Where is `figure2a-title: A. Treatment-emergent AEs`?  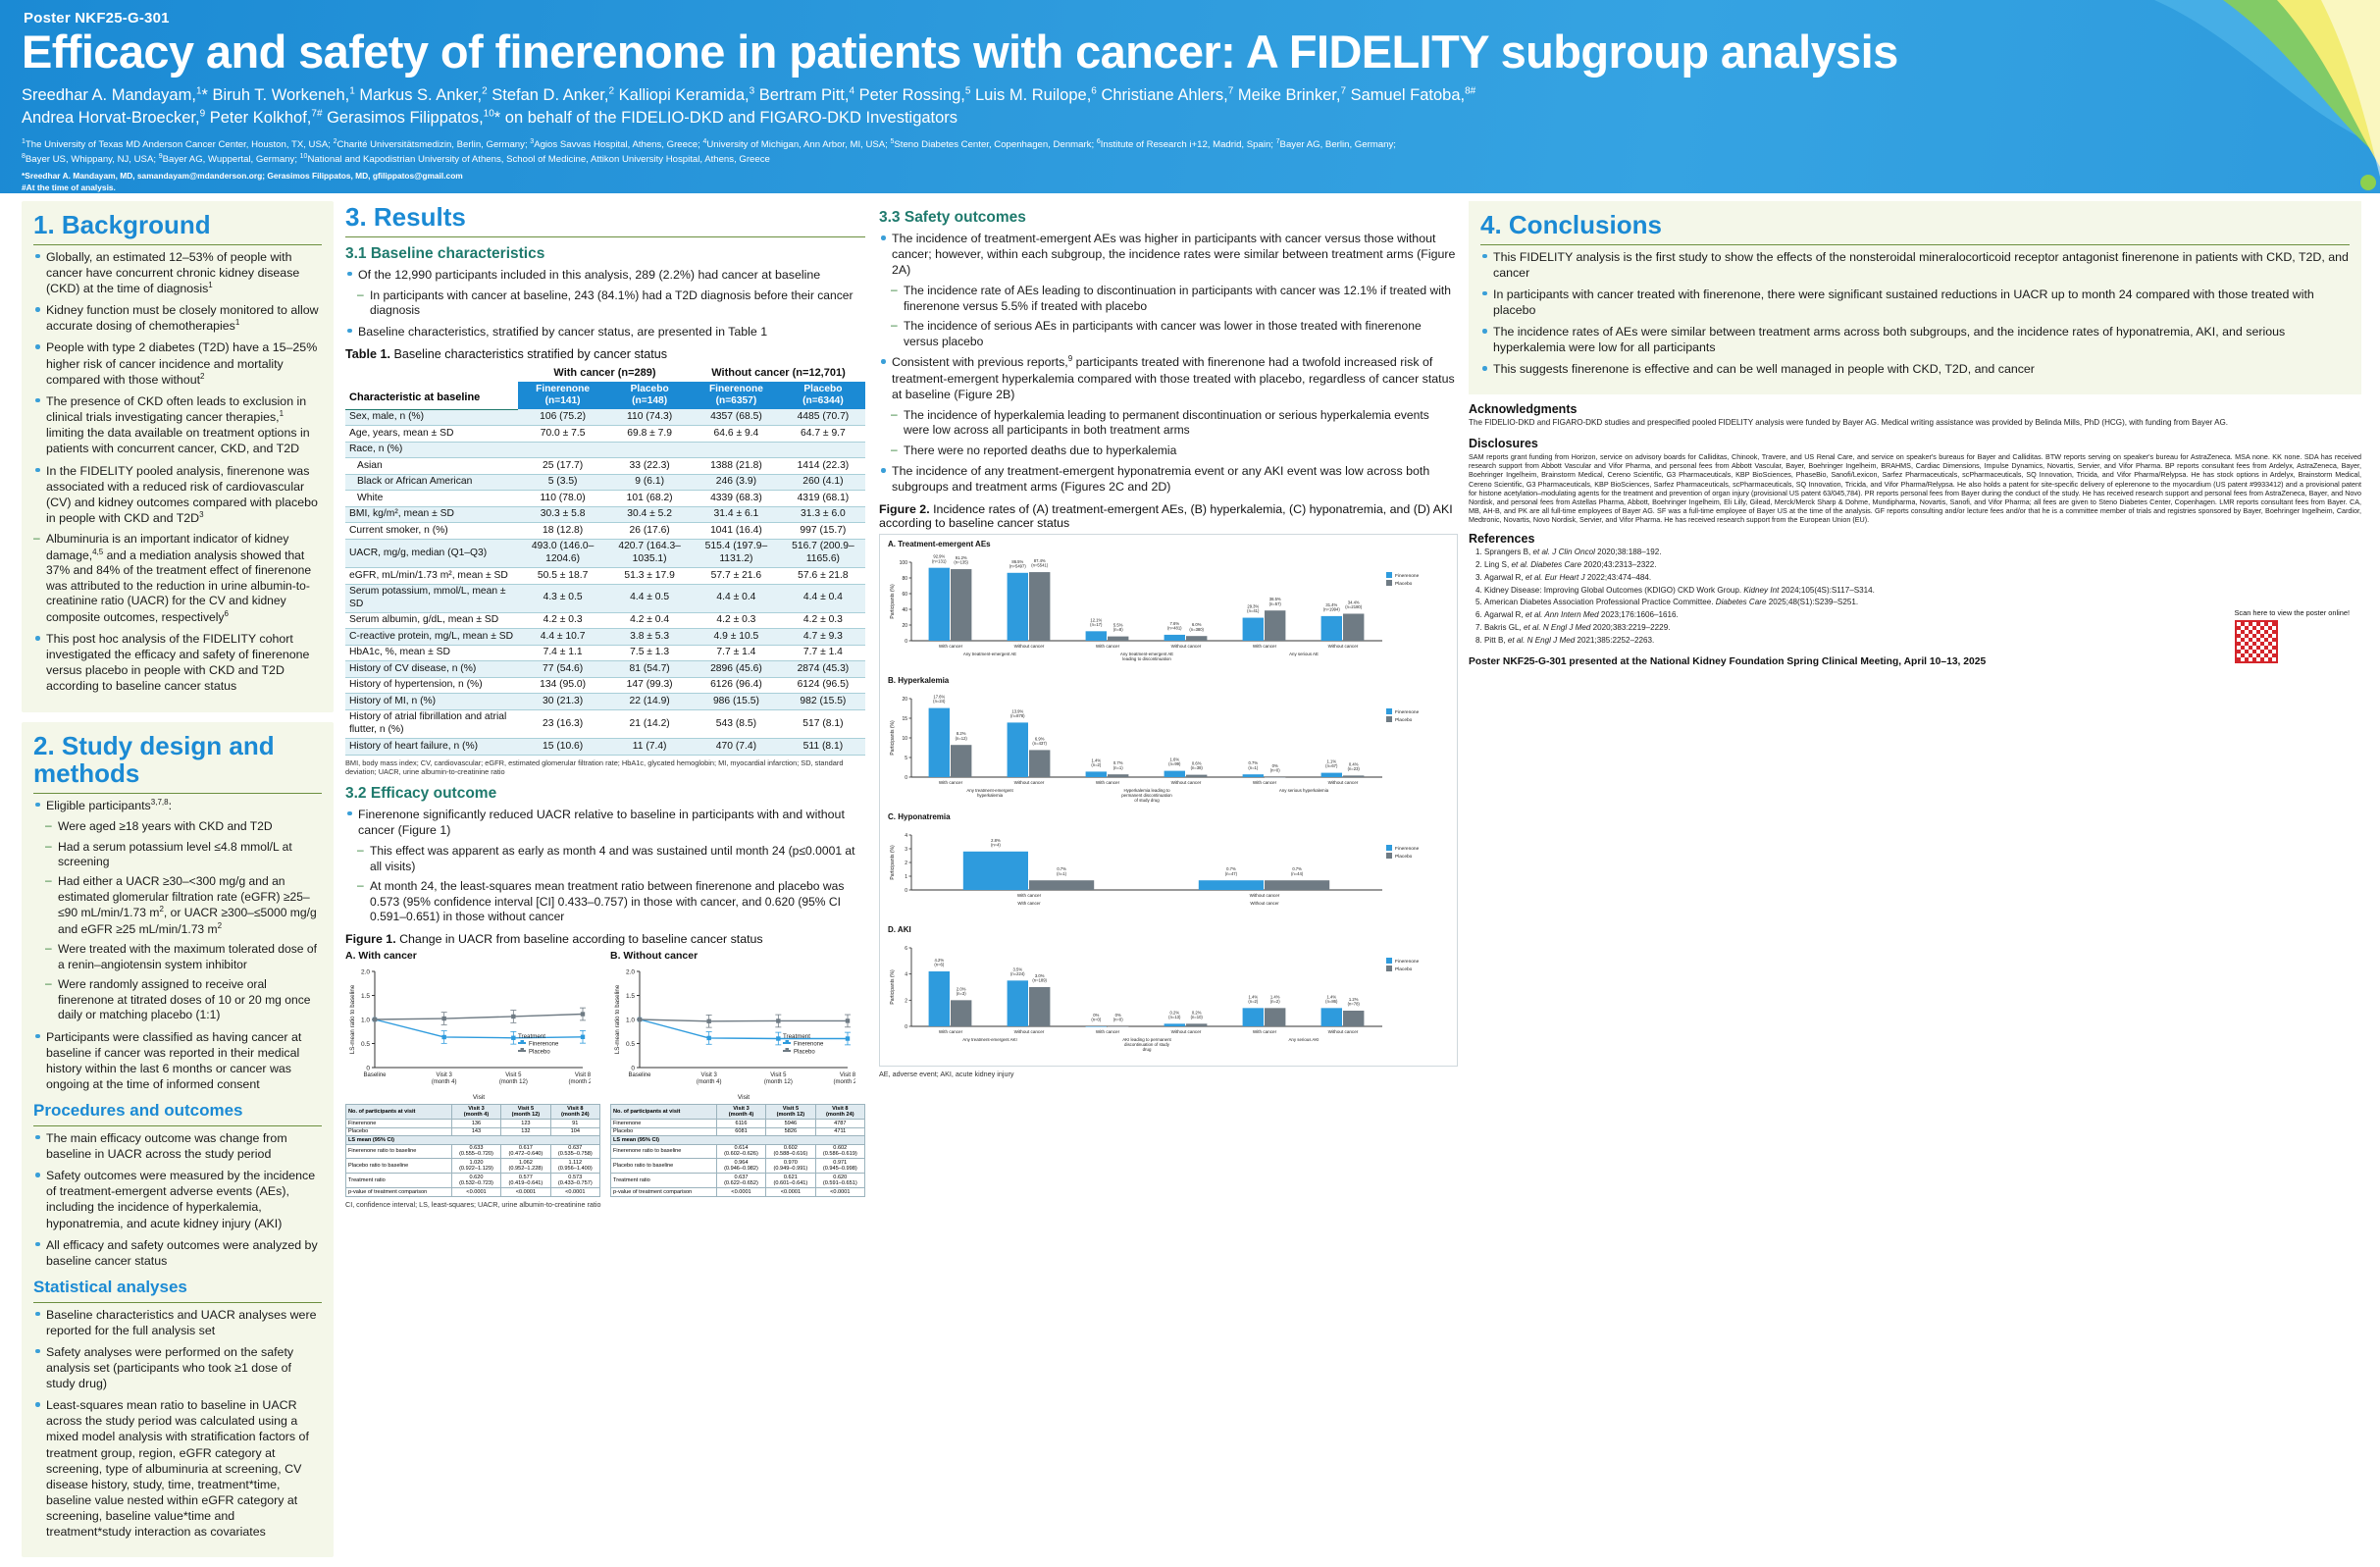
figure2a-title: A. Treatment-emergent AEs is located at coordinates (939, 544).